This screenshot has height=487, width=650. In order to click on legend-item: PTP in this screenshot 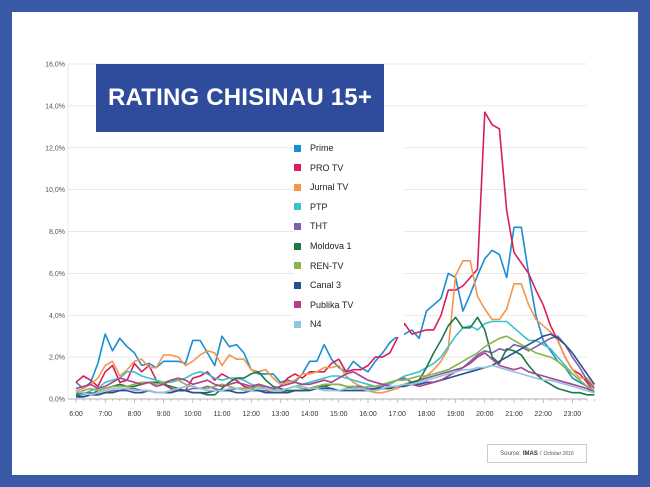, I will do `click(311, 207)`.